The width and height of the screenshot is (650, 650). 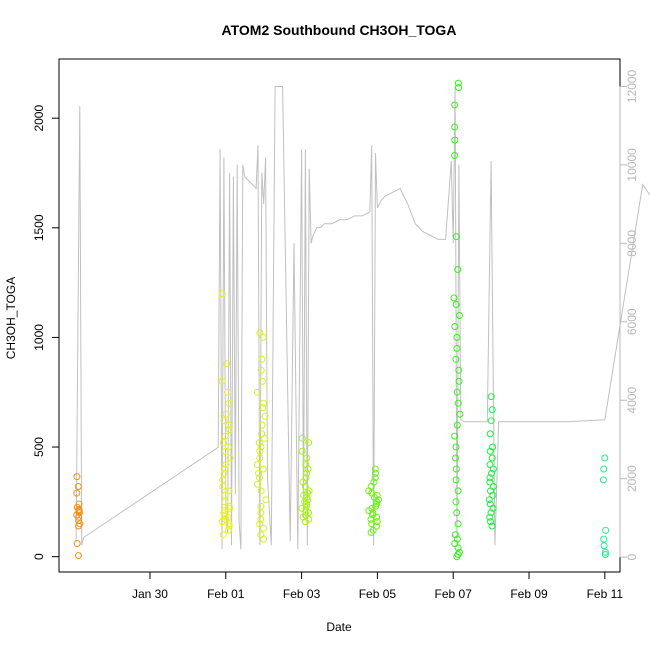 What do you see at coordinates (605, 594) in the screenshot?
I see `x-tick-label: Feb 11` at bounding box center [605, 594].